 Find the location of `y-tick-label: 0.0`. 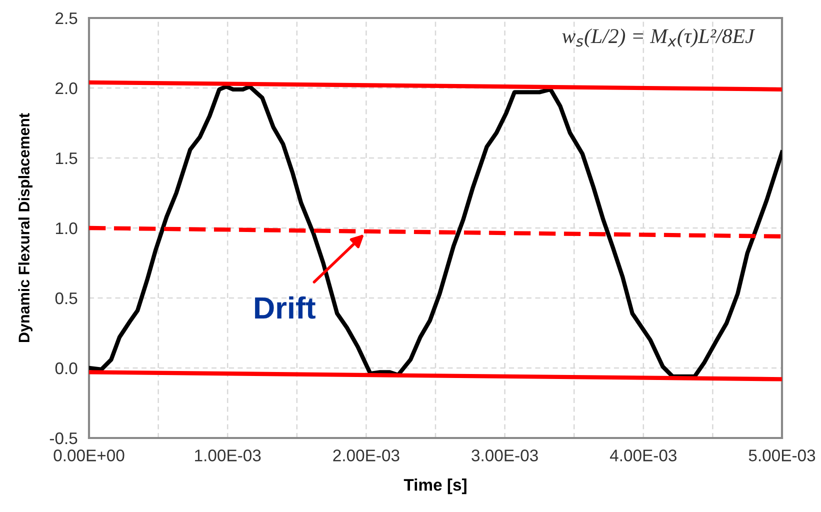

y-tick-label: 0.0 is located at coordinates (66, 368).